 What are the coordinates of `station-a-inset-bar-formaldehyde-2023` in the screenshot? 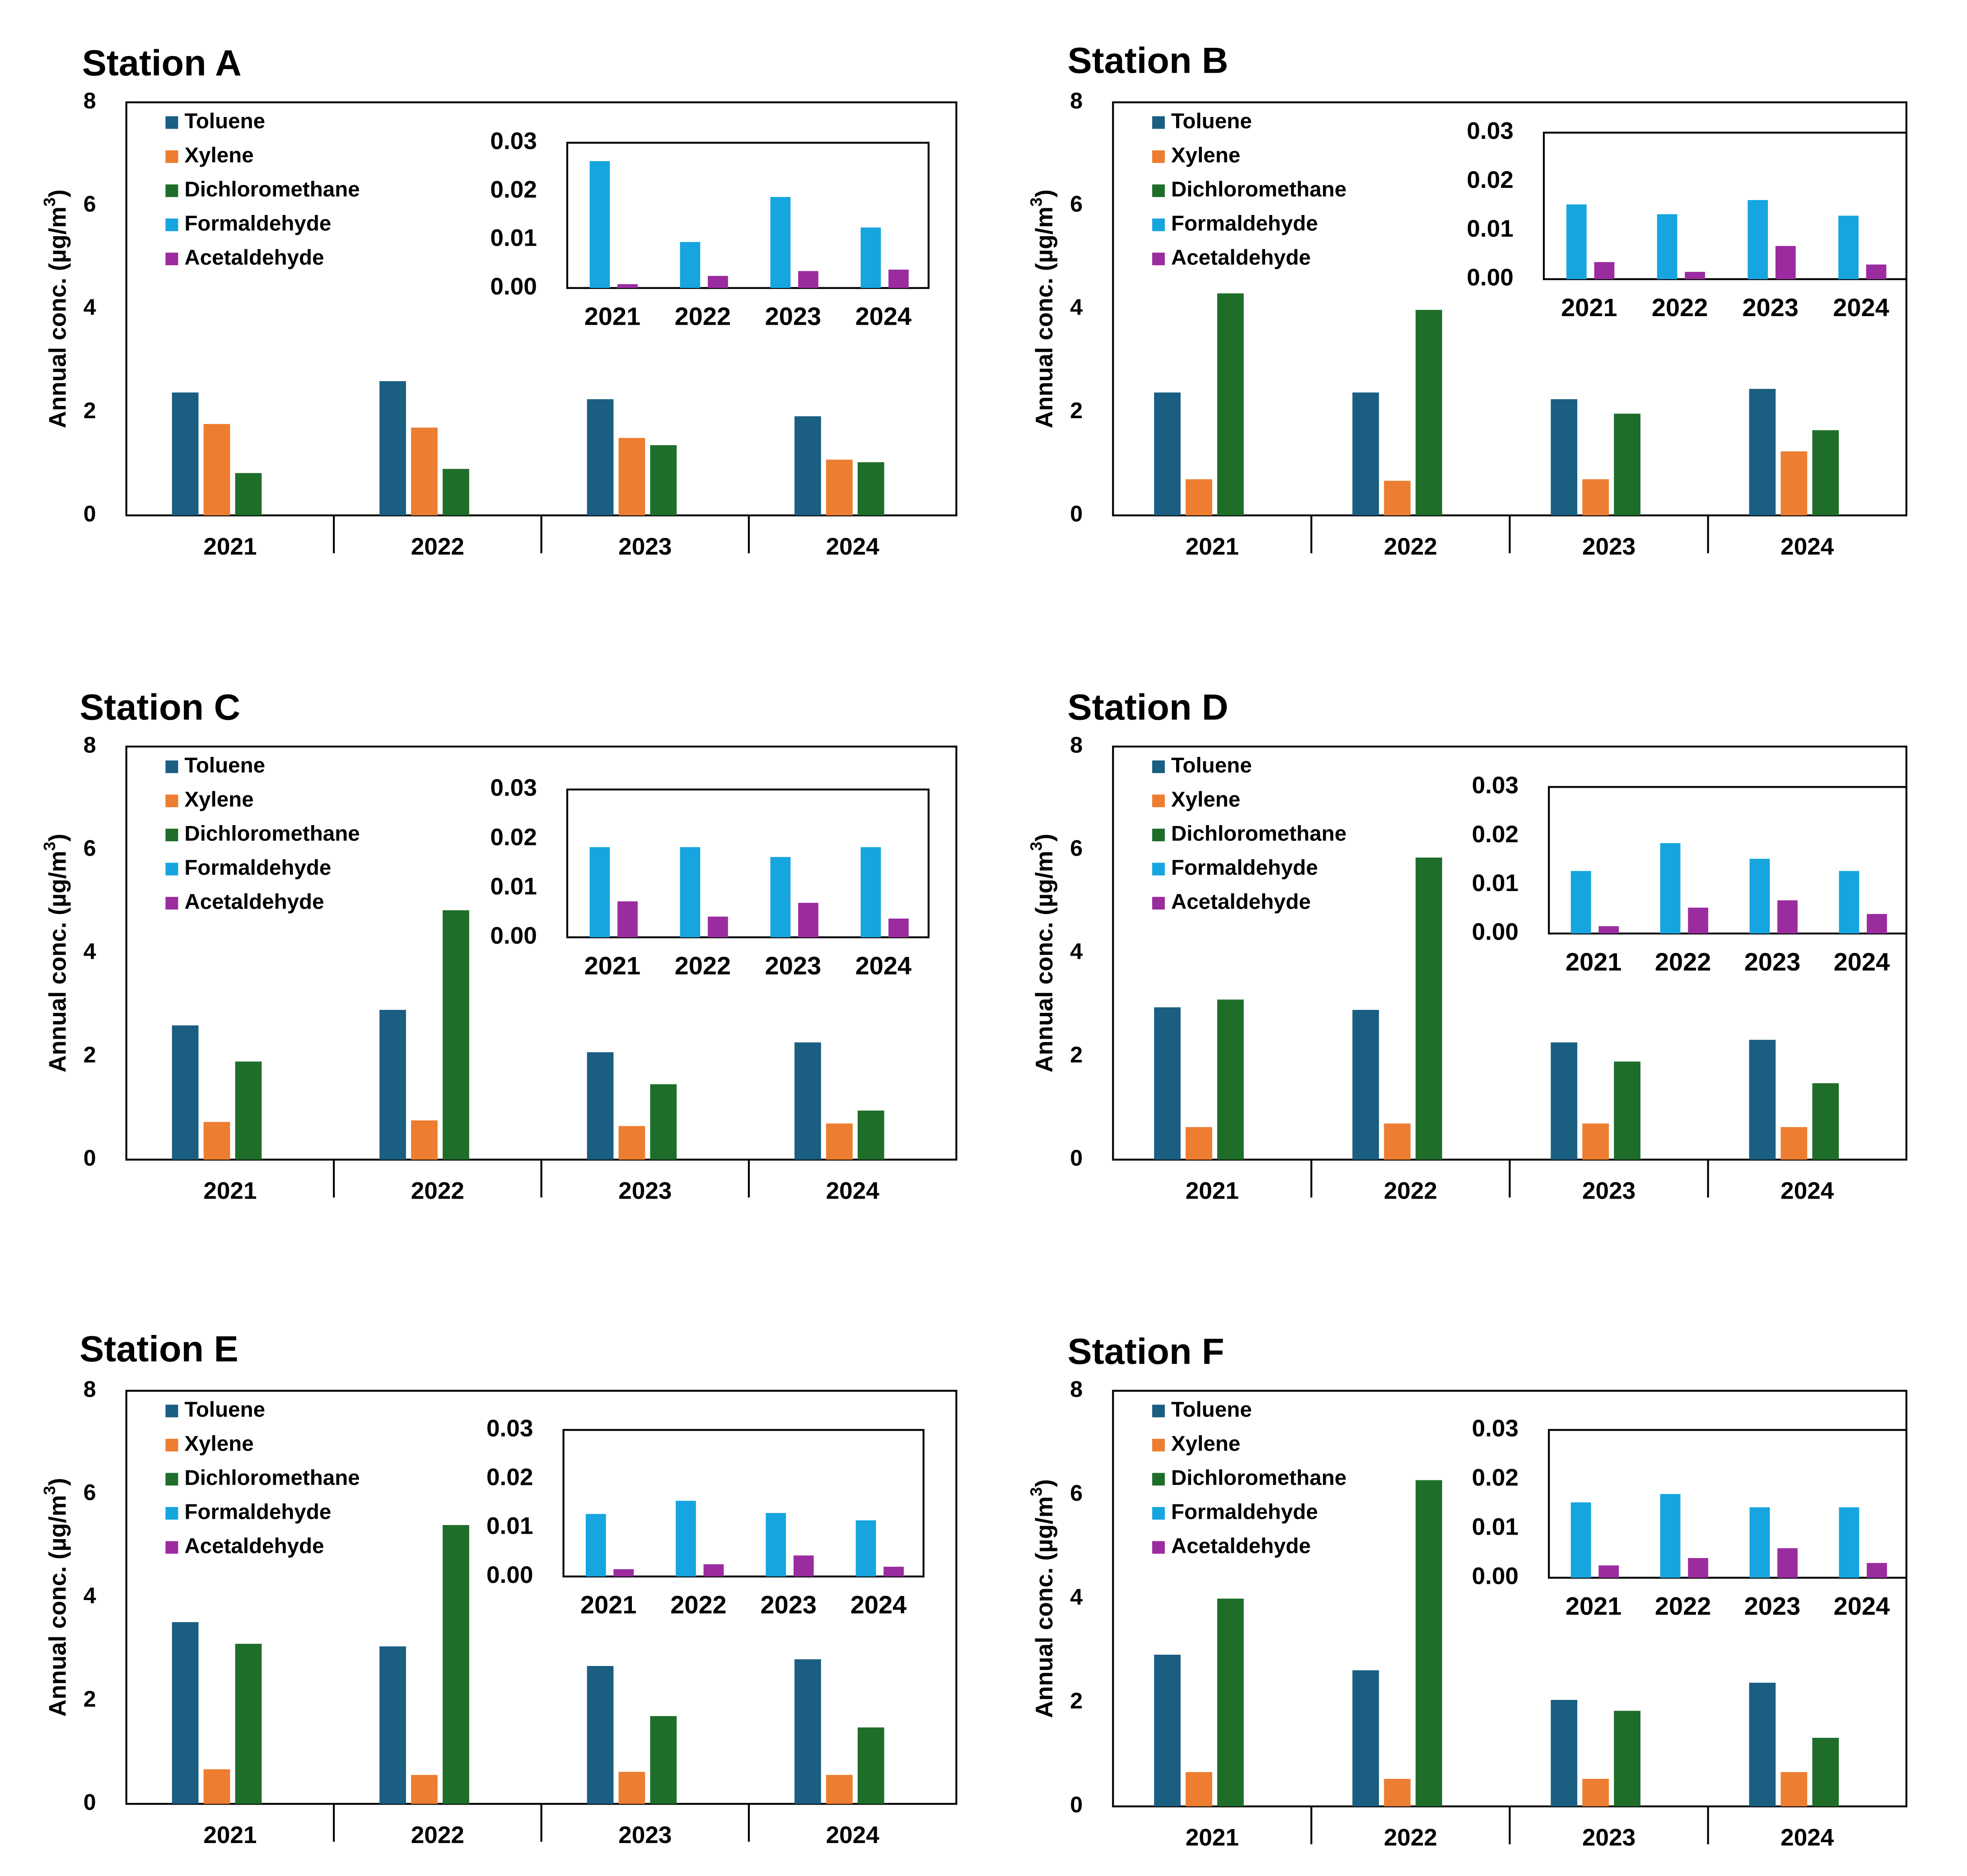 It's located at (781, 243).